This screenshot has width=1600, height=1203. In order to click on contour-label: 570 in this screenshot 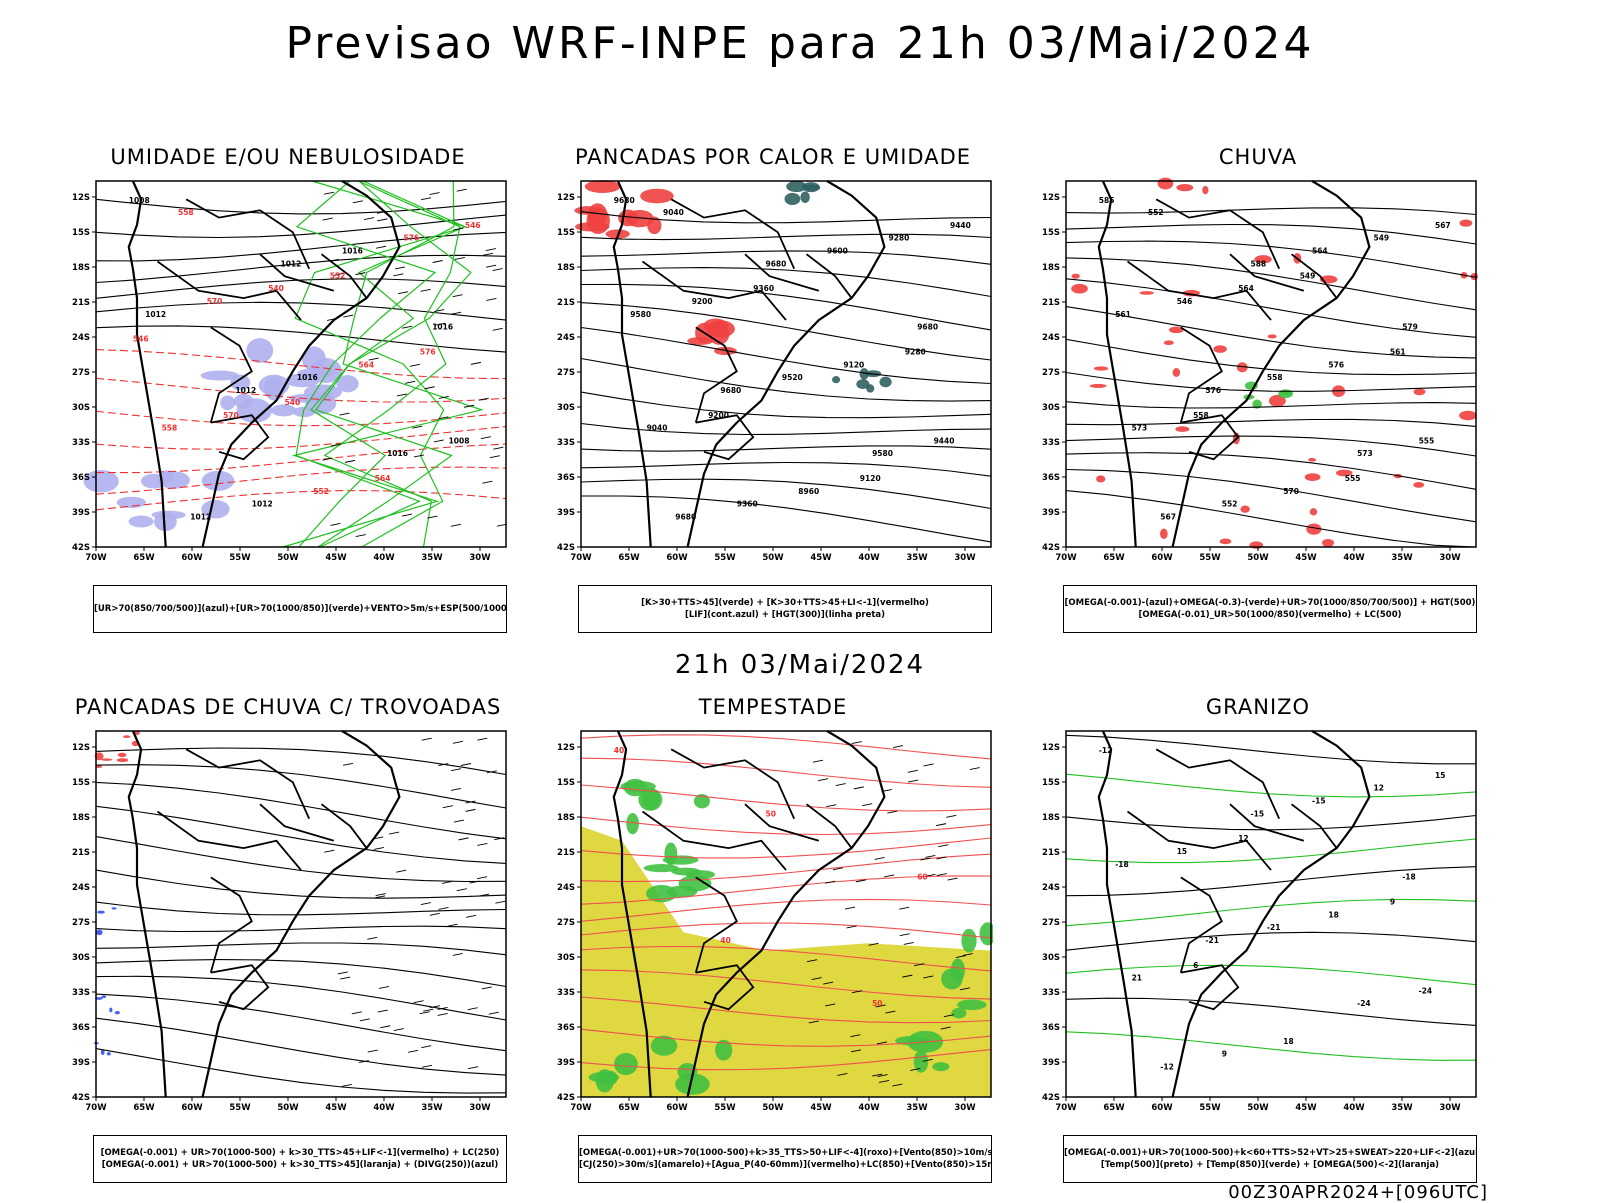, I will do `click(1291, 491)`.